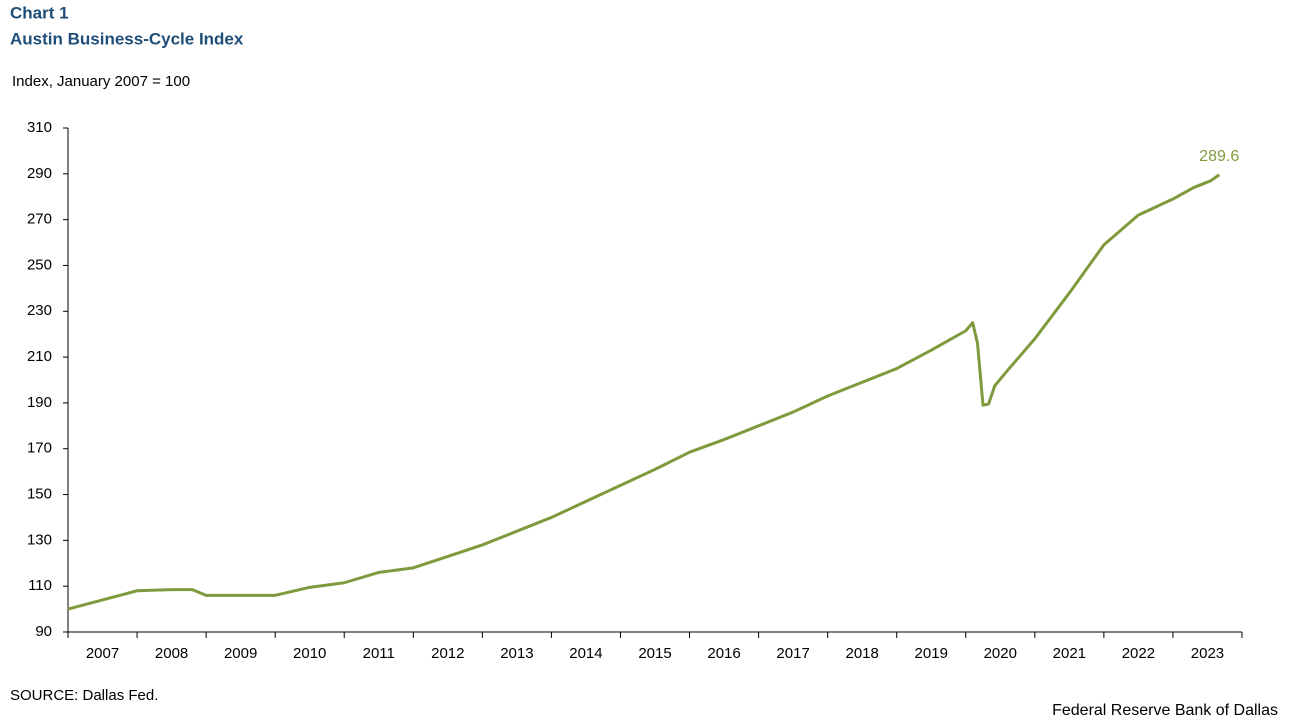 The height and width of the screenshot is (727, 1289). What do you see at coordinates (39, 12) in the screenshot?
I see `chart-title: Chart 1` at bounding box center [39, 12].